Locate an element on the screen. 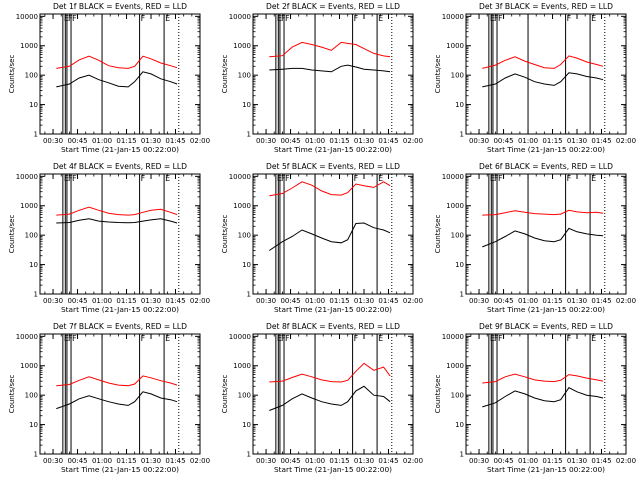 The width and height of the screenshot is (640, 484). y-tick-label: 100 is located at coordinates (457, 396).